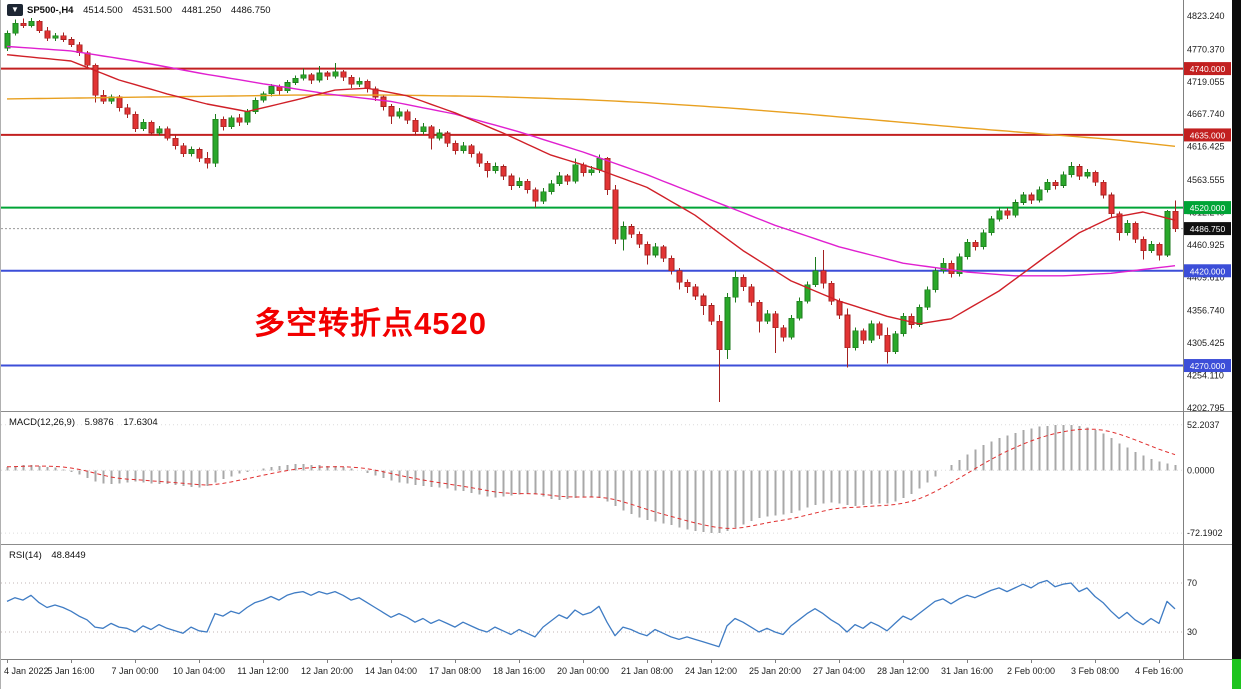 The image size is (1241, 689). I want to click on time-tick-label: 17 Jan 08:00, so click(455, 671).